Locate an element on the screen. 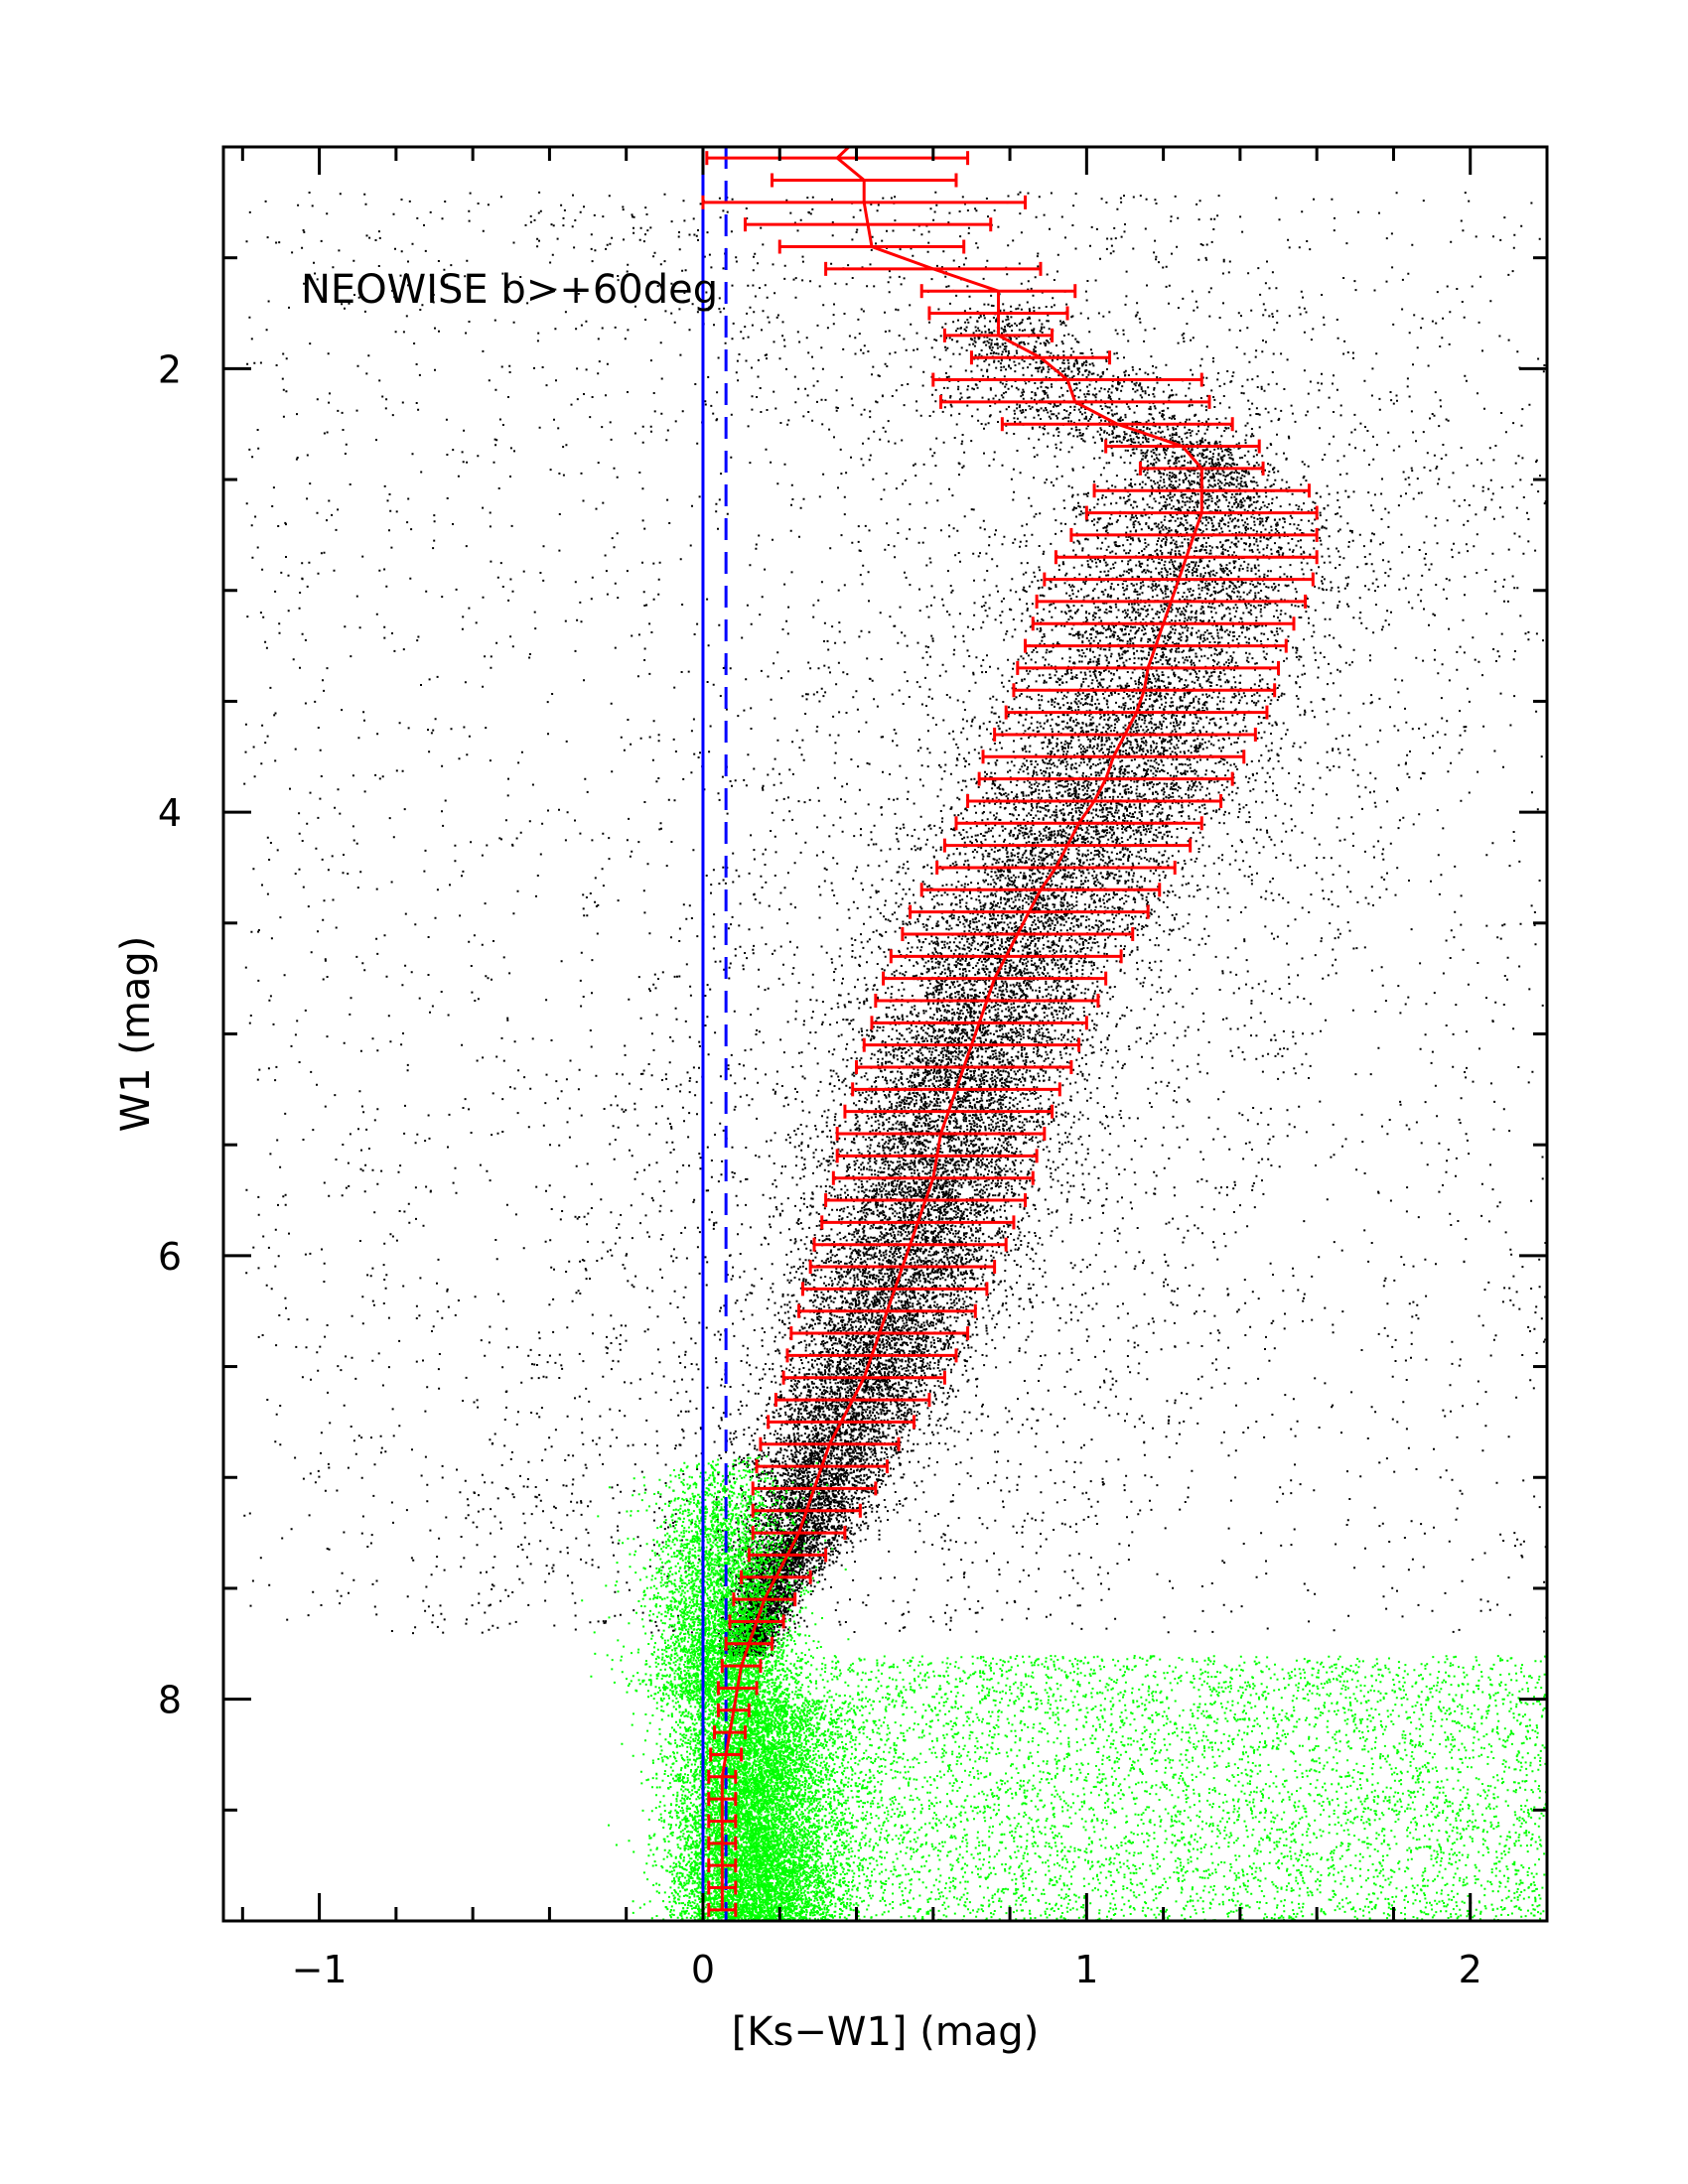  y-tick-label: 8 is located at coordinates (170, 1700).